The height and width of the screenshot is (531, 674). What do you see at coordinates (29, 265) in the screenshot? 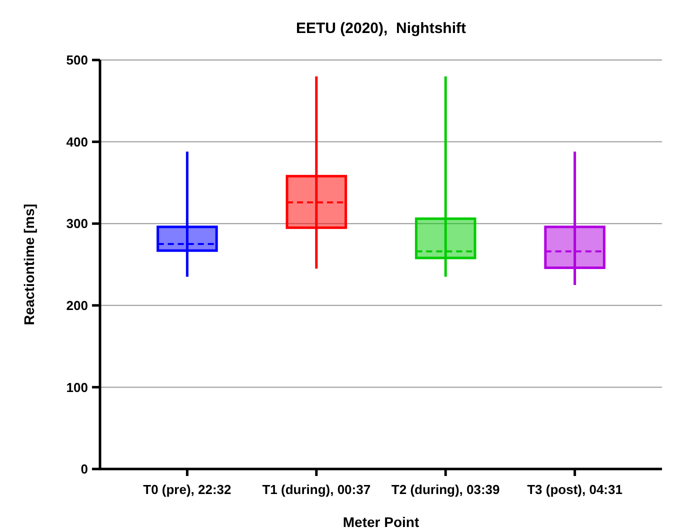
I see `y-axis-title: Reactiontime [ms]` at bounding box center [29, 265].